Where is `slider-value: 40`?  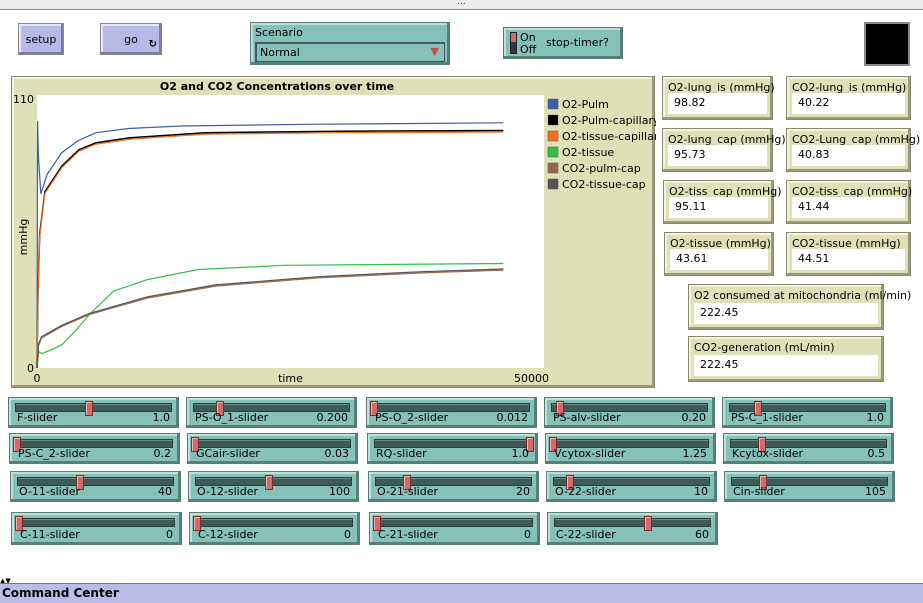 slider-value: 40 is located at coordinates (165, 491).